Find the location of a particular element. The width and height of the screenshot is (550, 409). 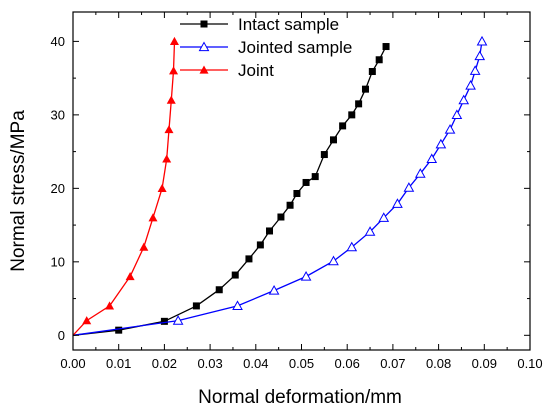

x-tick-label: 0.10 is located at coordinates (529, 363).